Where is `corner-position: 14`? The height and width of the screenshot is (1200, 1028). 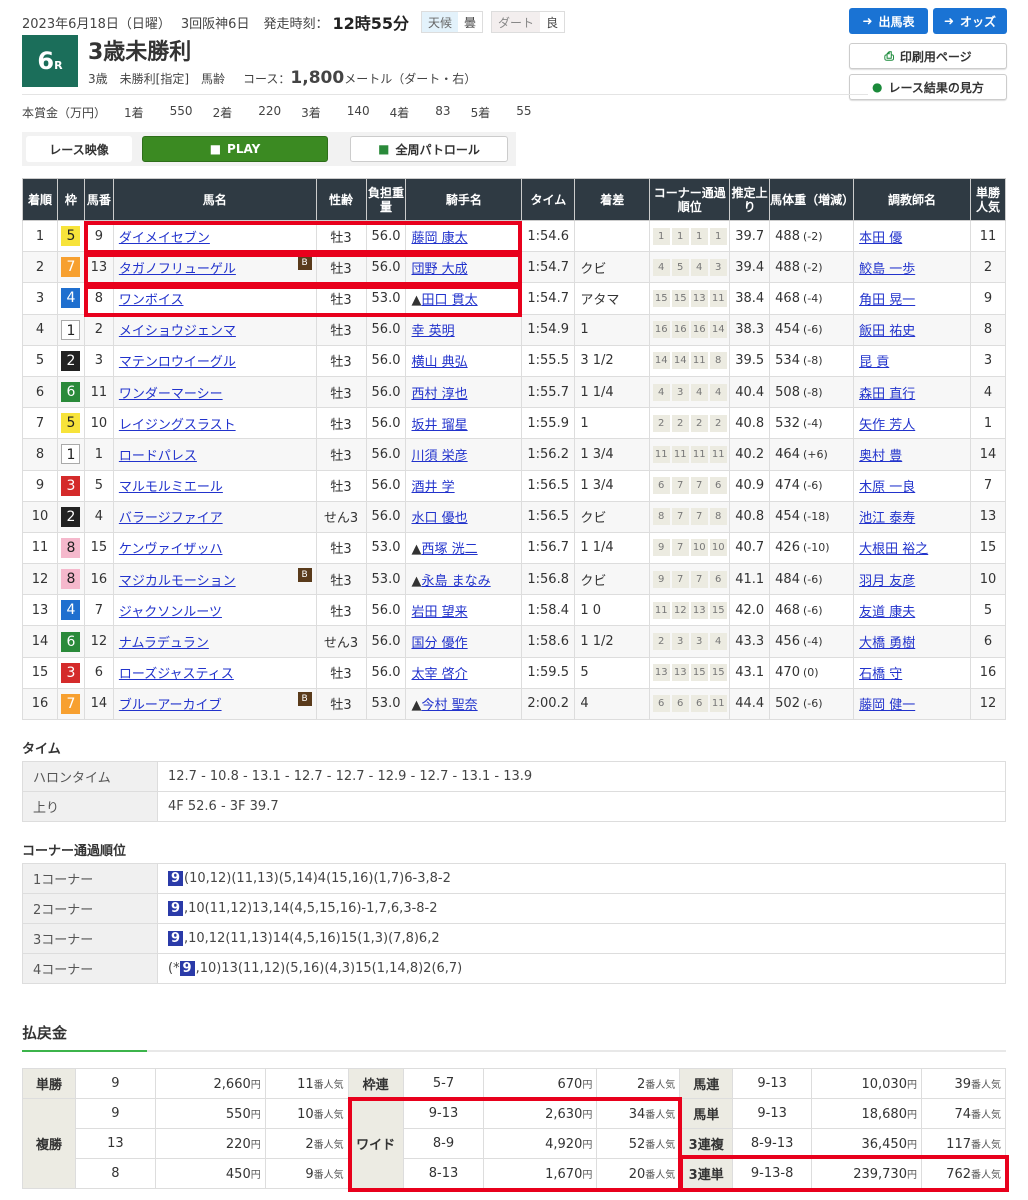 corner-position: 14 is located at coordinates (661, 361).